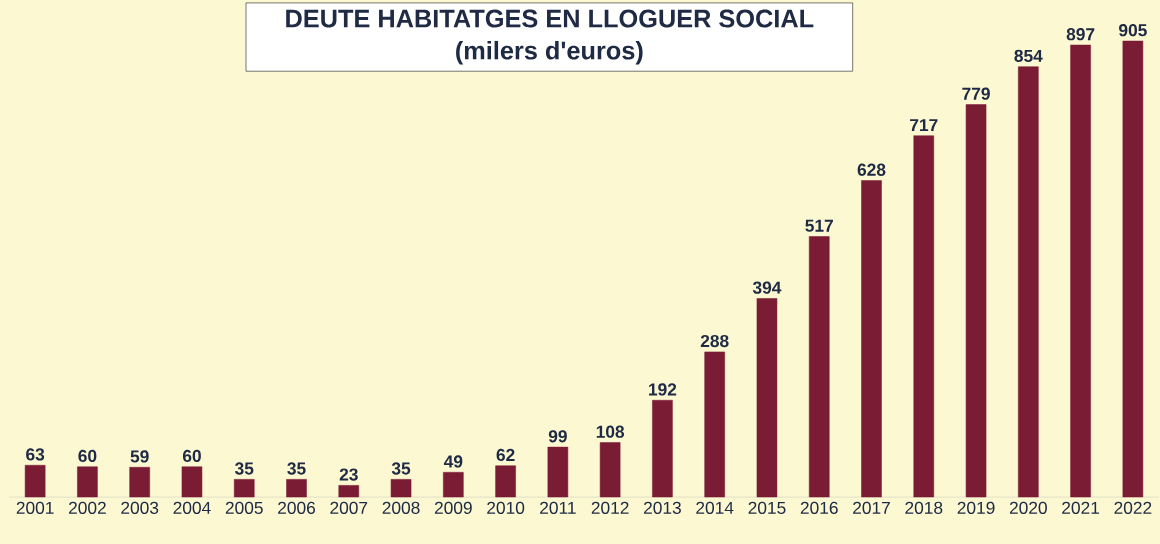 The image size is (1160, 544). I want to click on x-tick-label: 2018, so click(924, 507).